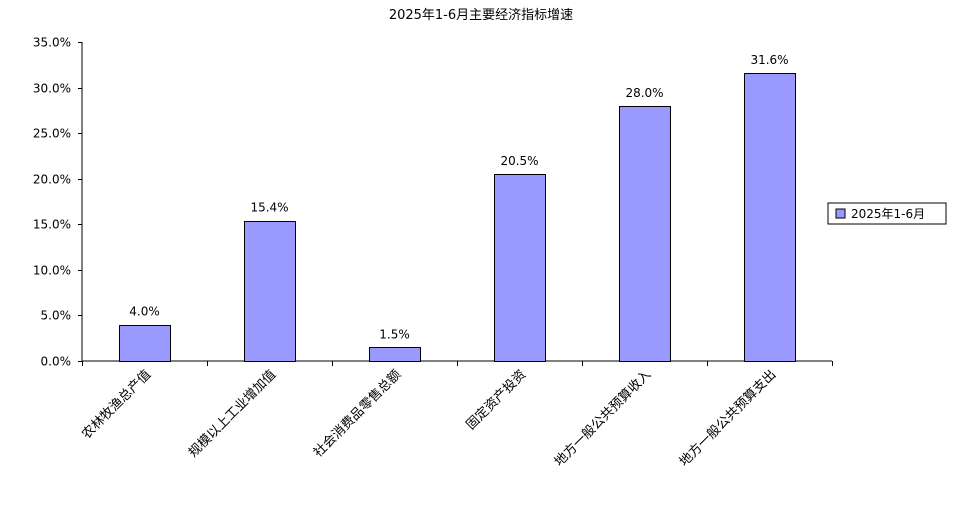  Describe the element at coordinates (52, 43) in the screenshot. I see `y-tick-label: 35.0%` at that location.